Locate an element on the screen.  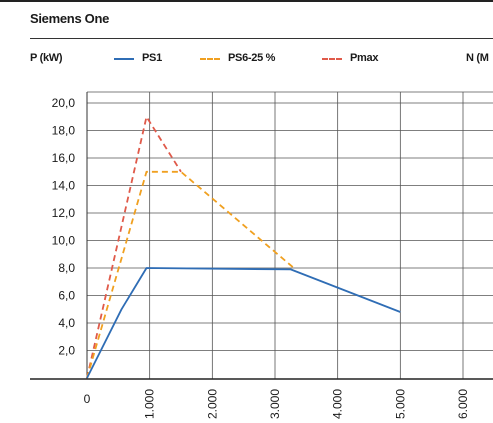
x-tick-label: 6.000 is located at coordinates (463, 404).